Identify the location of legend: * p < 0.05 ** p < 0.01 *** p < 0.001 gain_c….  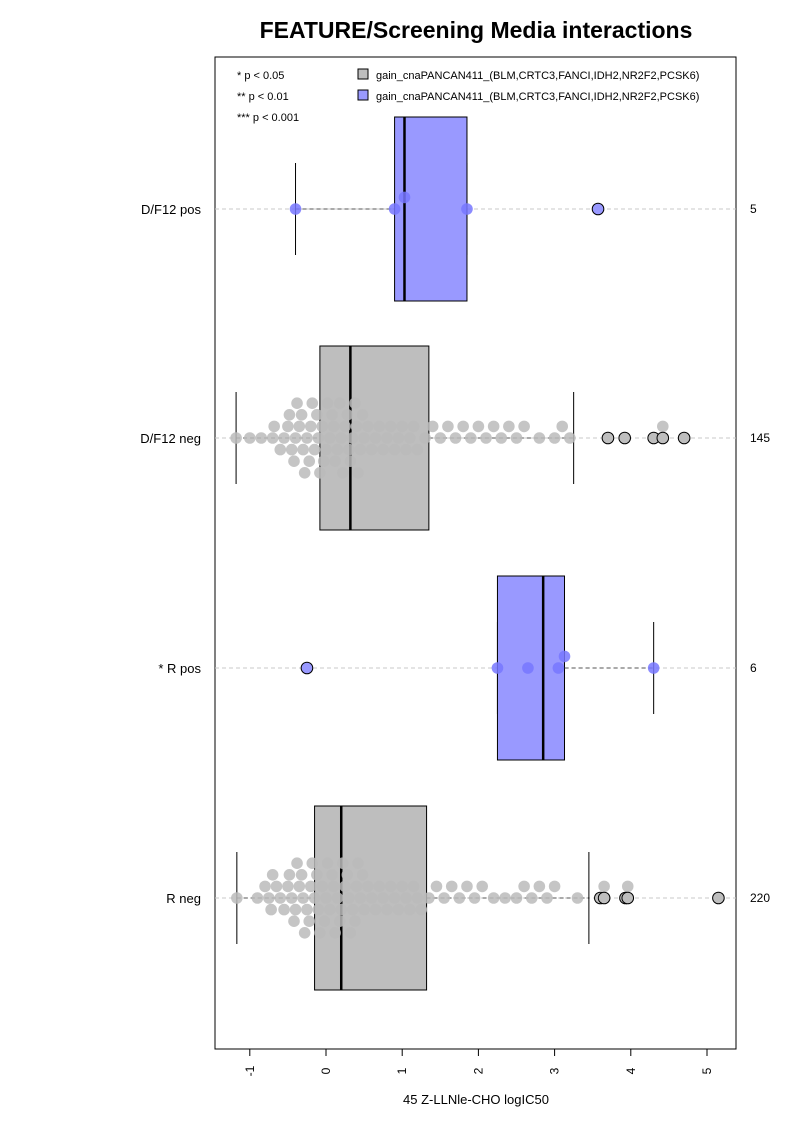
(468, 96).